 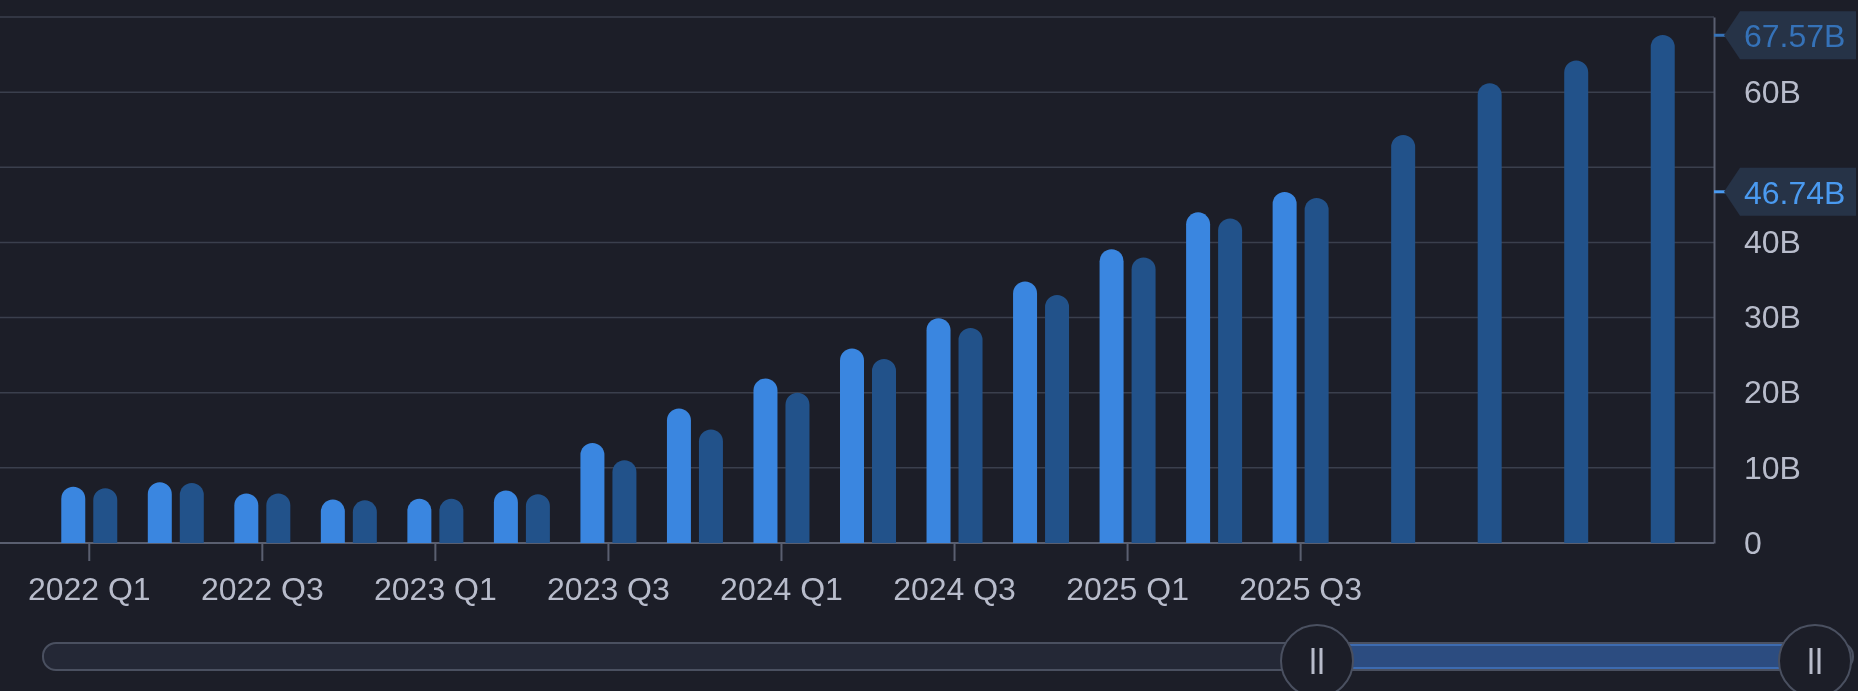 What do you see at coordinates (608, 589) in the screenshot?
I see `x-tick-label: 2023 Q3` at bounding box center [608, 589].